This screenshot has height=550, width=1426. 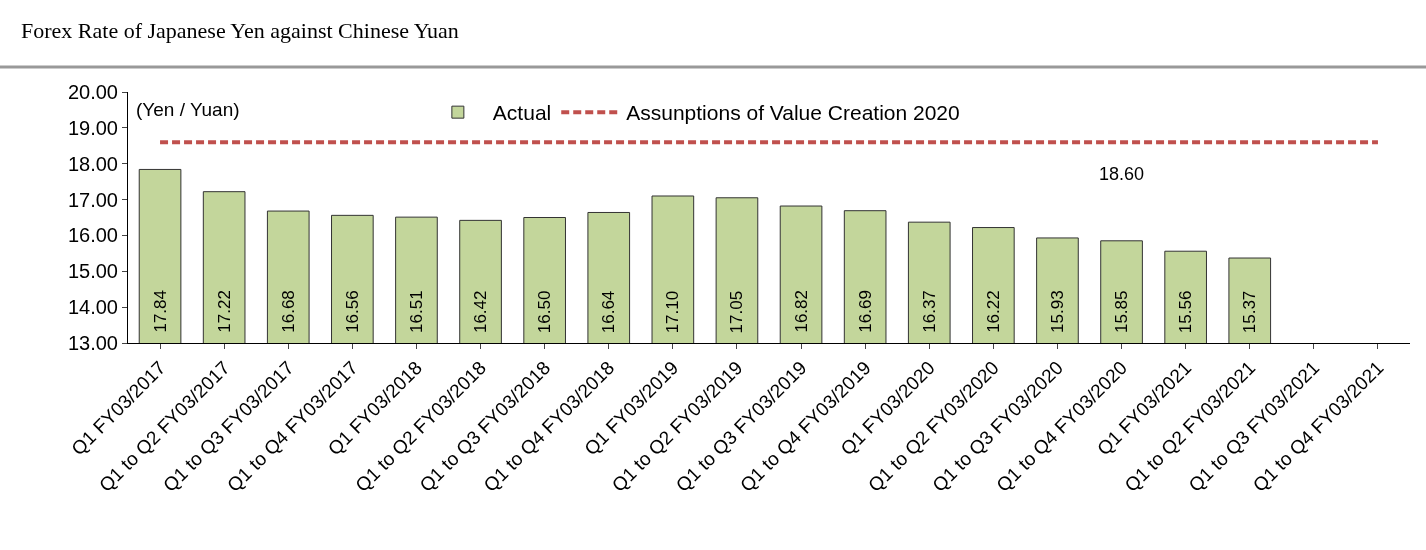 What do you see at coordinates (1186, 312) in the screenshot?
I see `data-label: 15.56` at bounding box center [1186, 312].